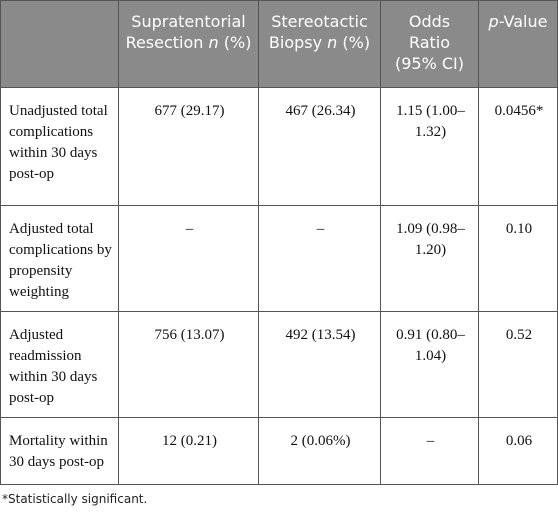 The image size is (558, 512). Describe the element at coordinates (518, 258) in the screenshot. I see `value-cell: 0.10` at that location.